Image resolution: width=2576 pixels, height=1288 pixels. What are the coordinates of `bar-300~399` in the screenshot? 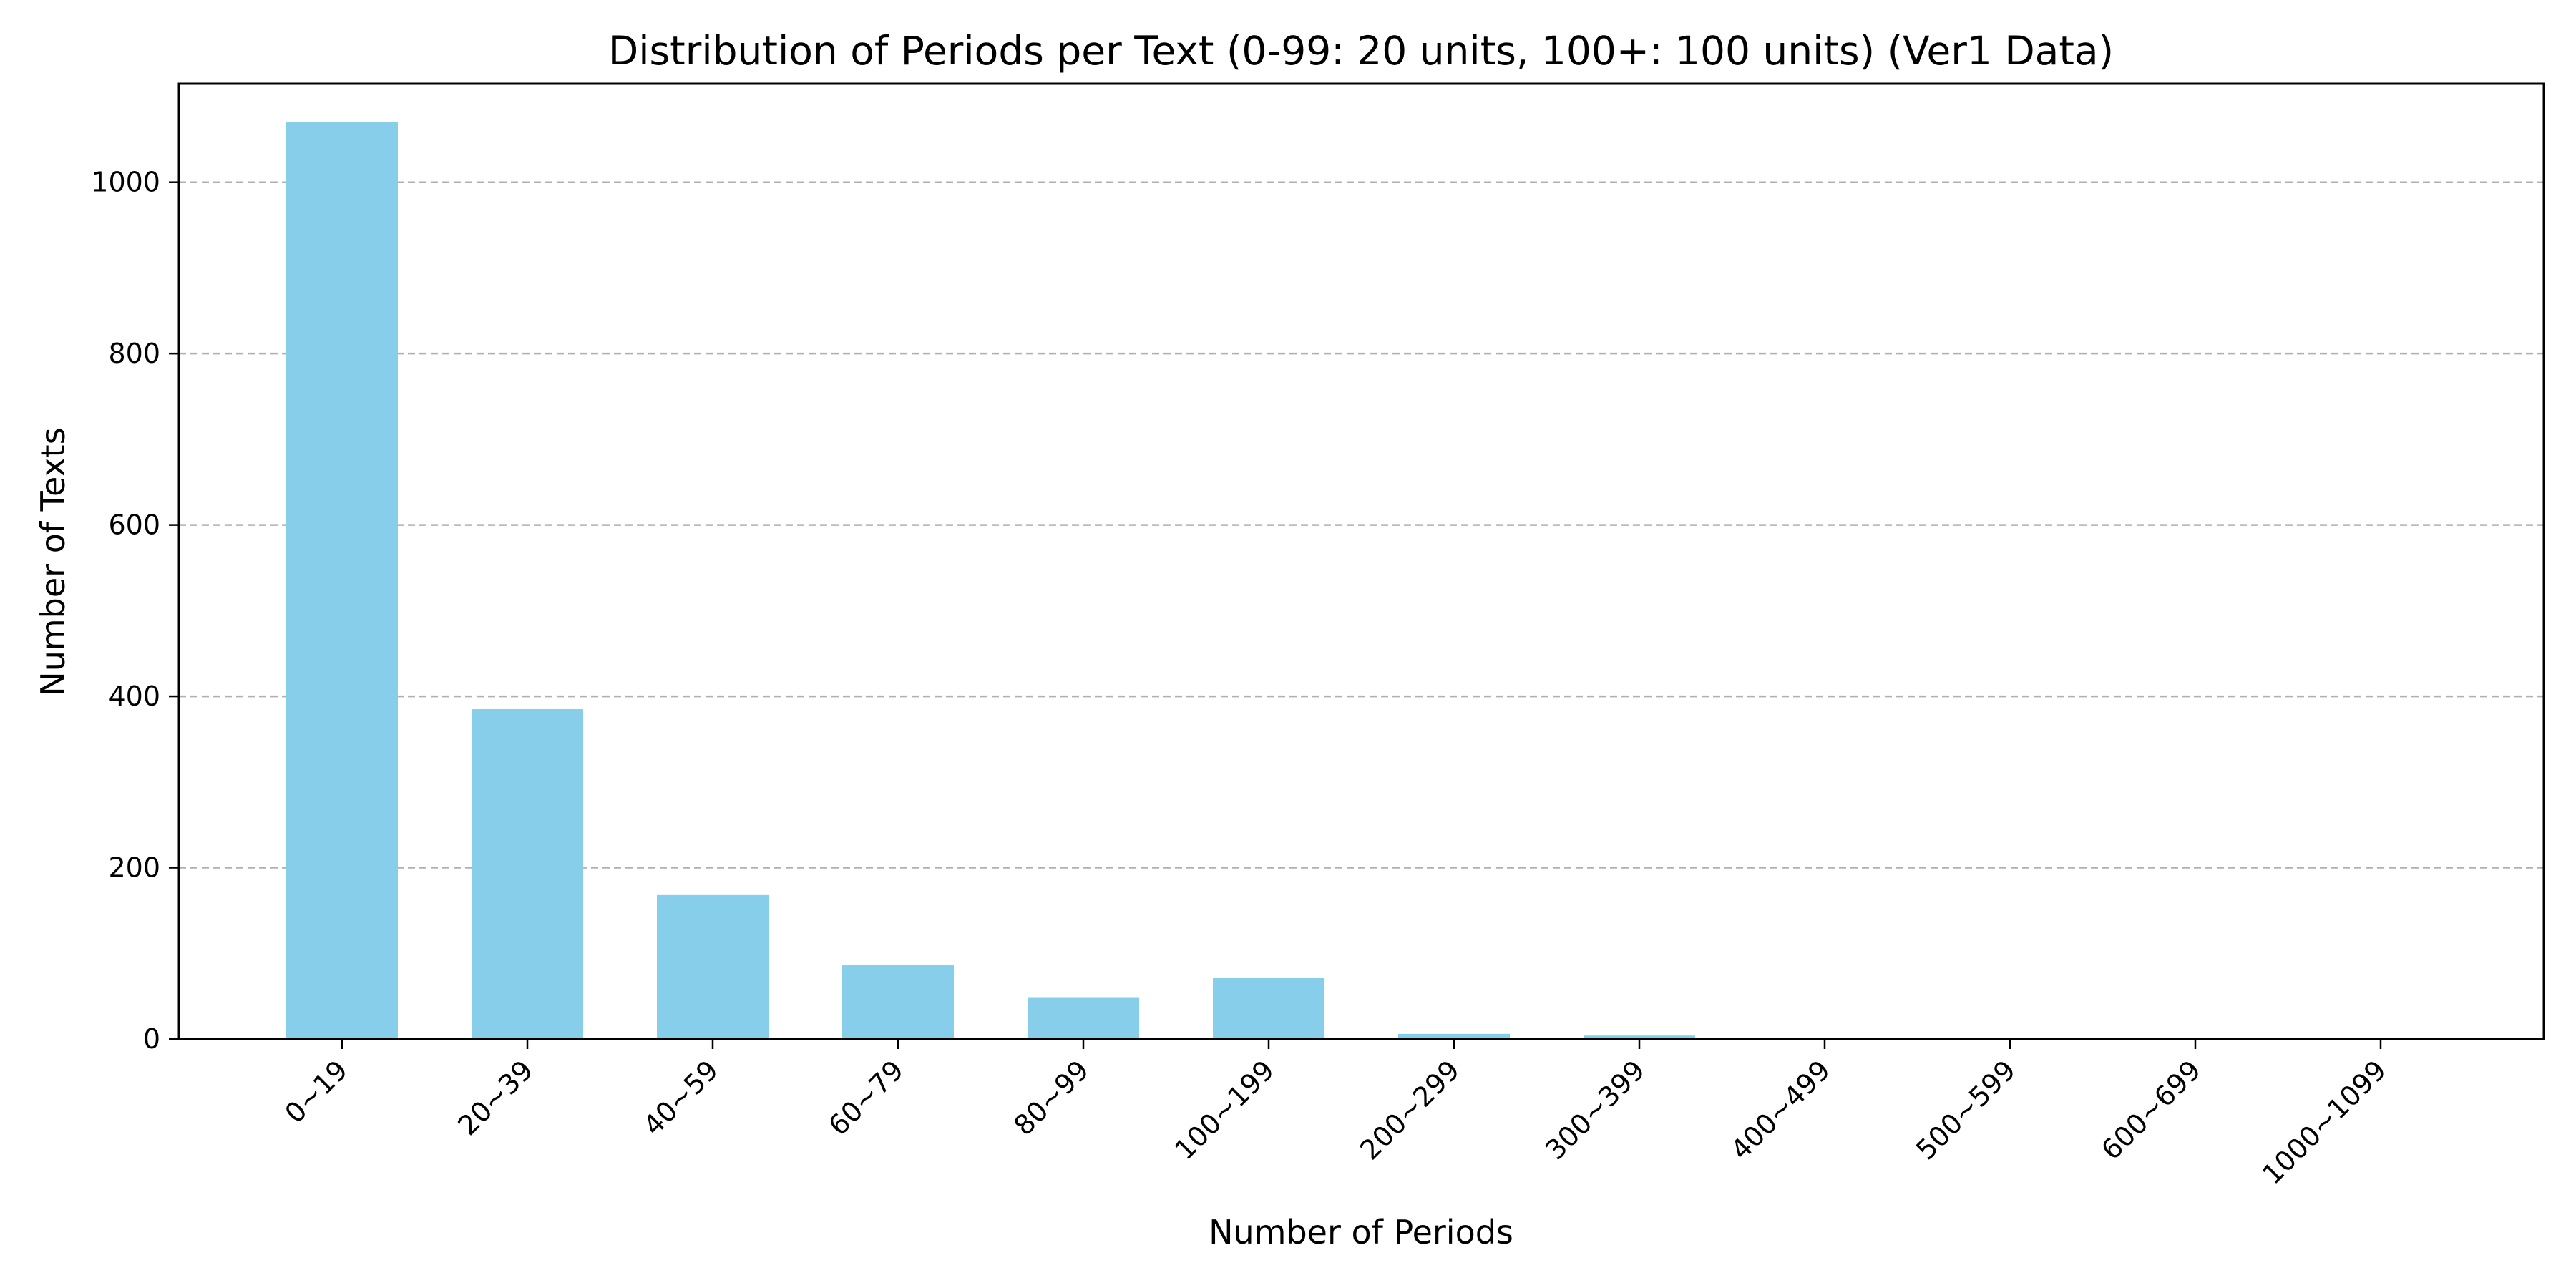 It's located at (1639, 1037).